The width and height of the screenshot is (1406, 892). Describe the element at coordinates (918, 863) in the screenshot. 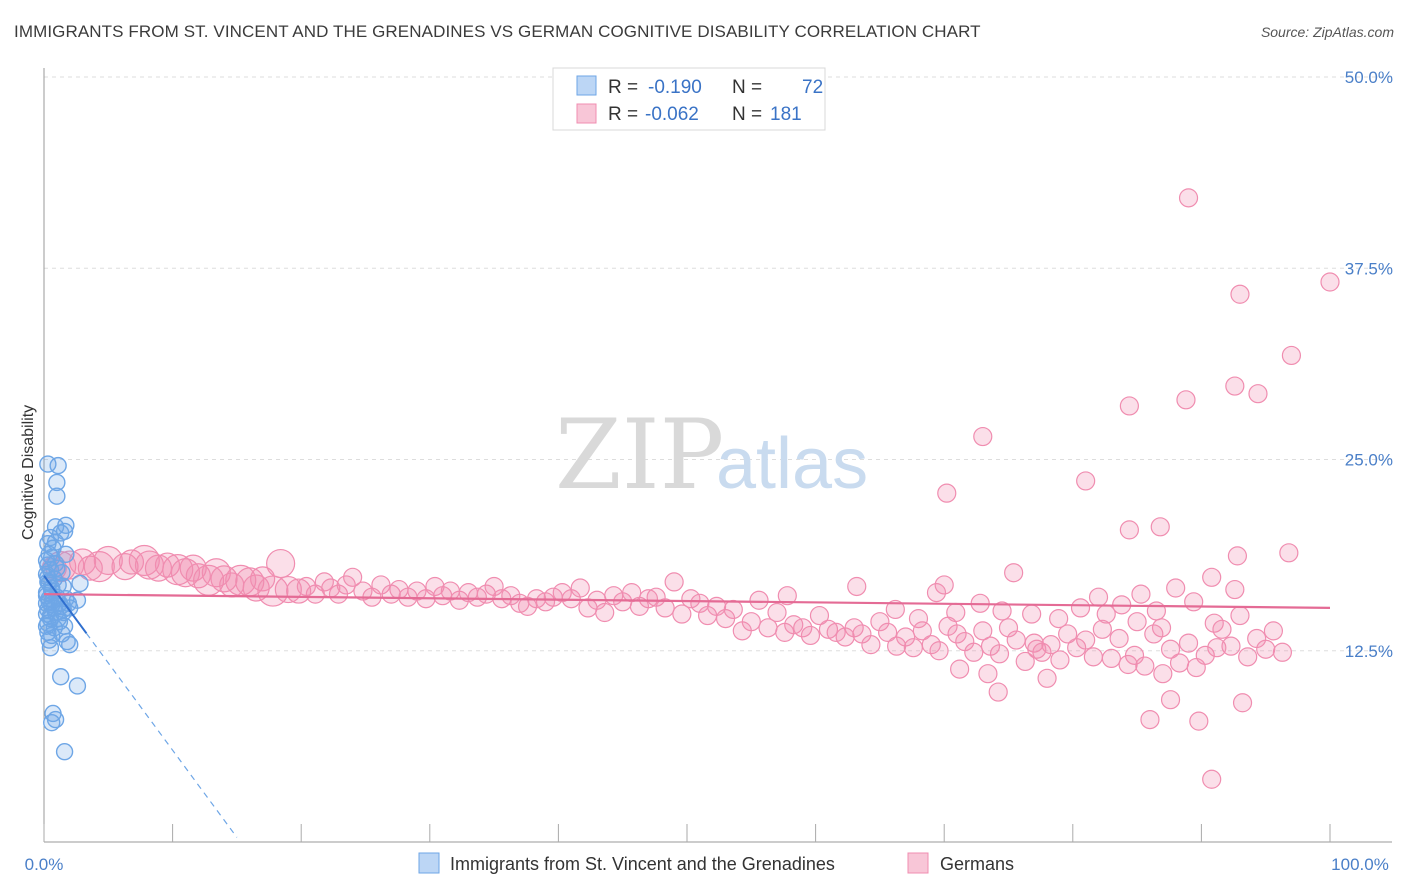

I see `bottom-legend-swatch-pink` at that location.